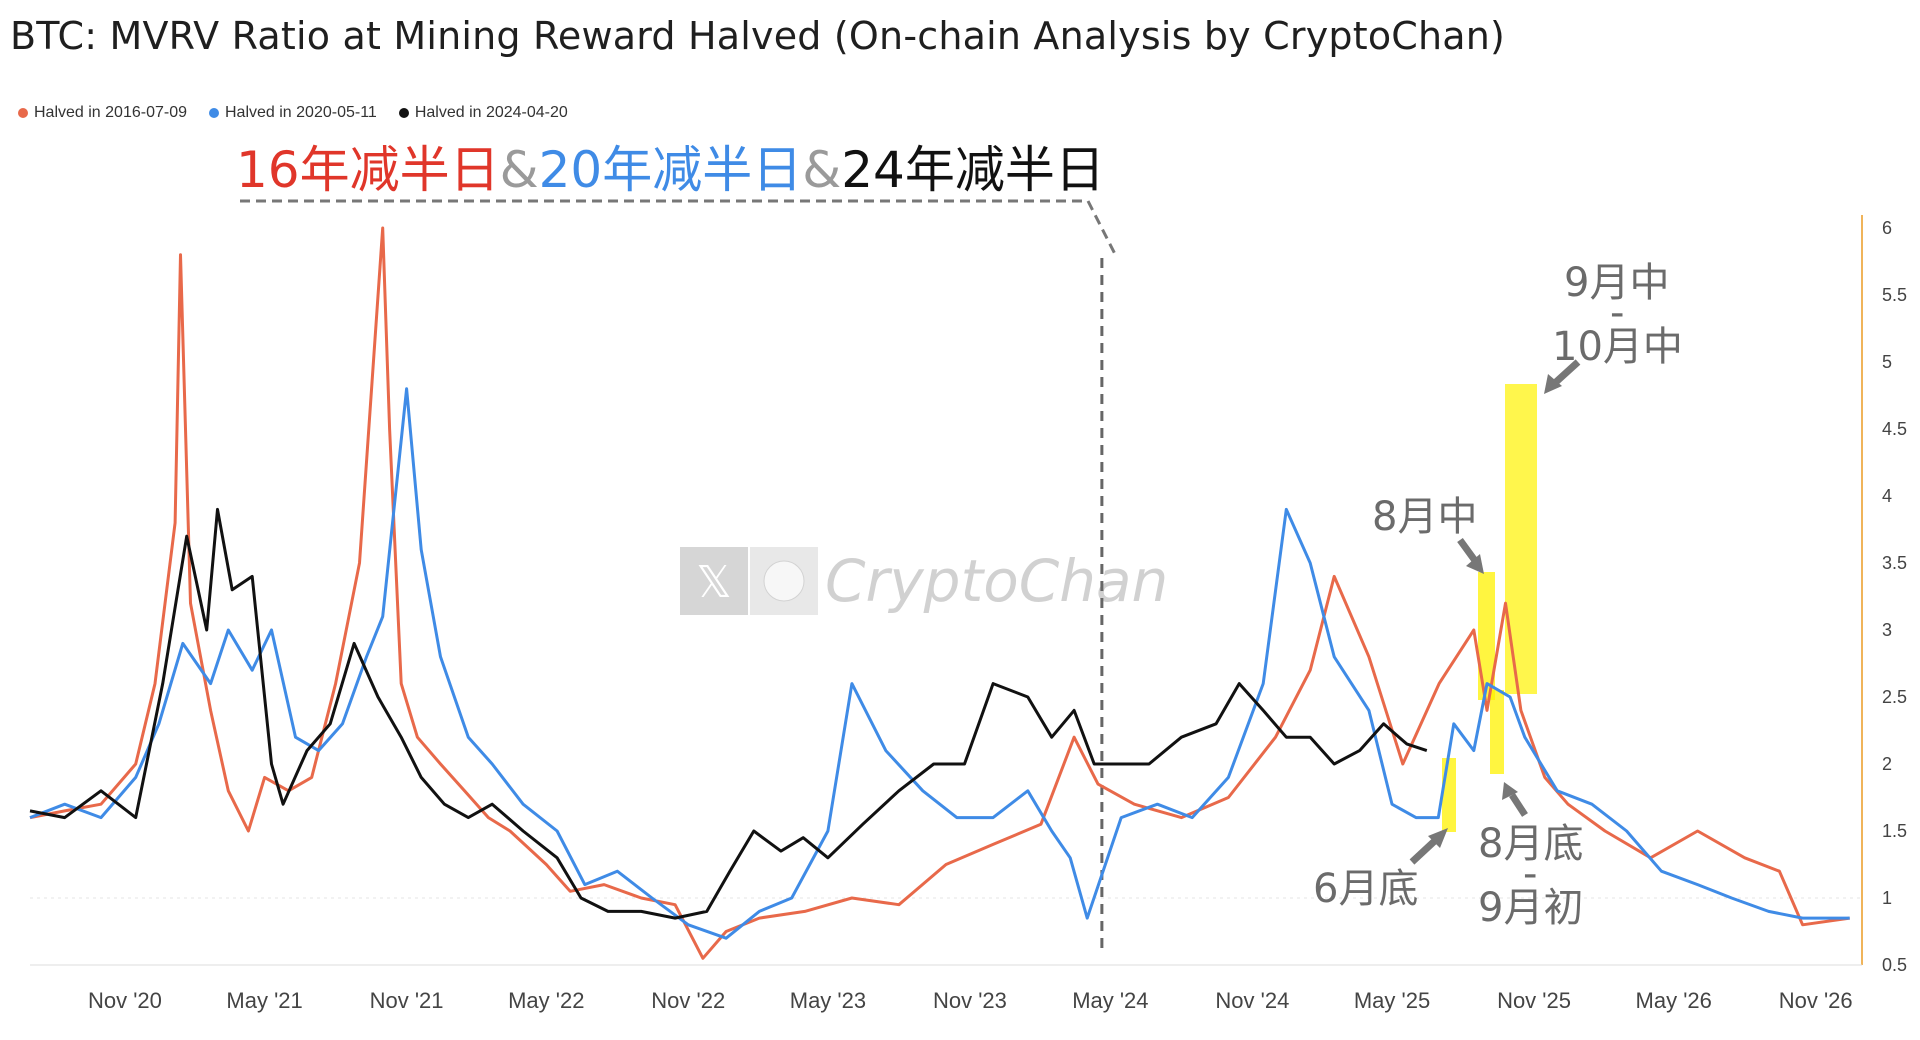  Describe the element at coordinates (1252, 1000) in the screenshot. I see `x-tick-label: Nov '24` at that location.